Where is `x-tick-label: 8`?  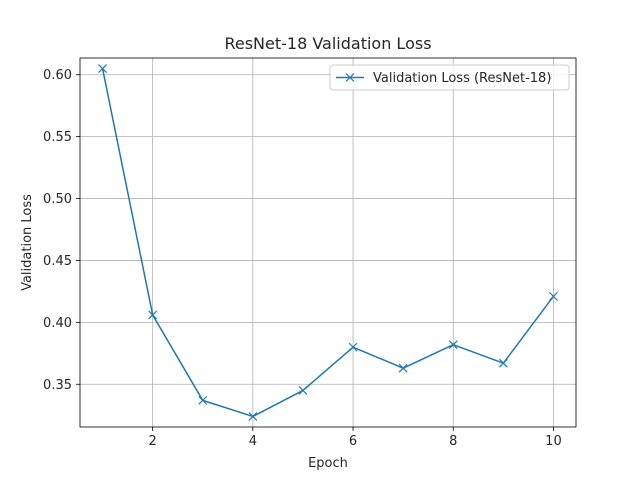 x-tick-label: 8 is located at coordinates (453, 441).